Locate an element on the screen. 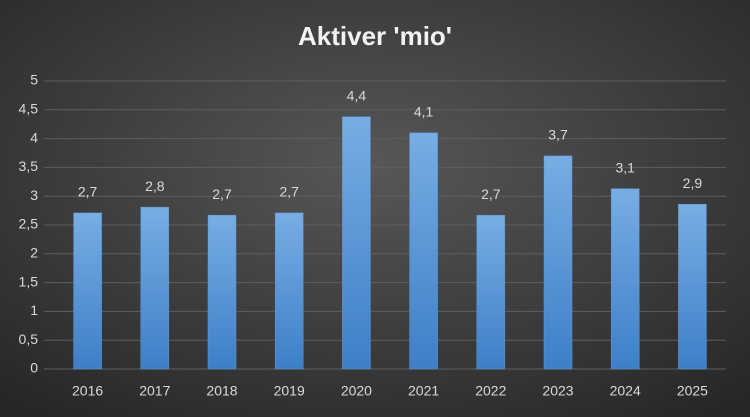  y-tick-label: 3 is located at coordinates (34, 195).